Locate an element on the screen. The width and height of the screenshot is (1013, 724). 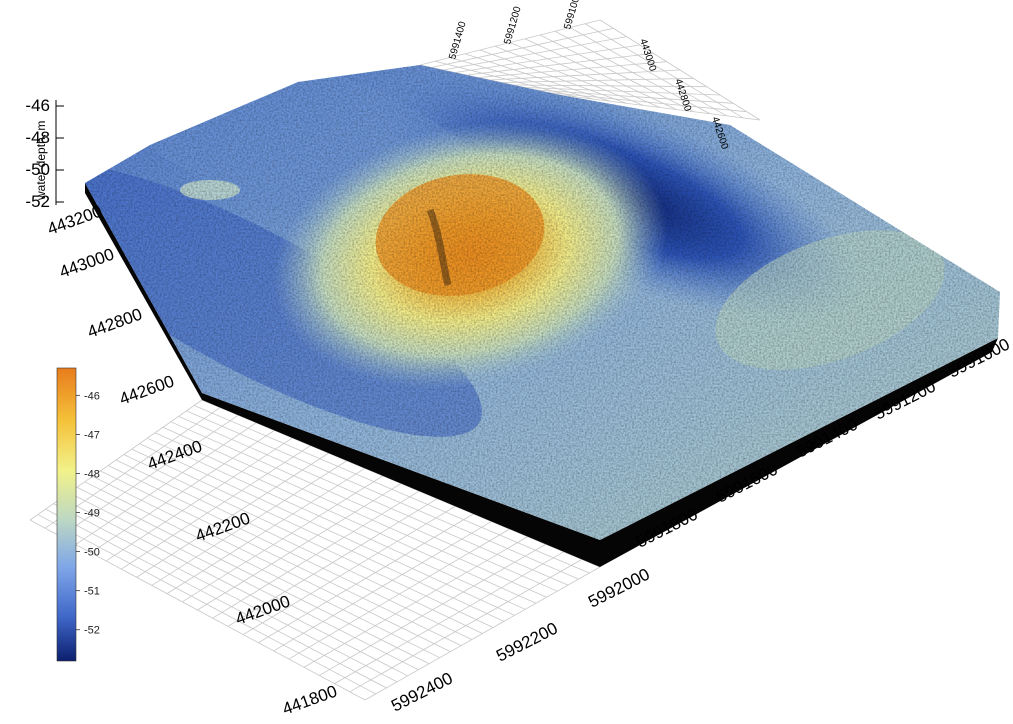
colorbar-tick-label: -51 is located at coordinates (92, 592).